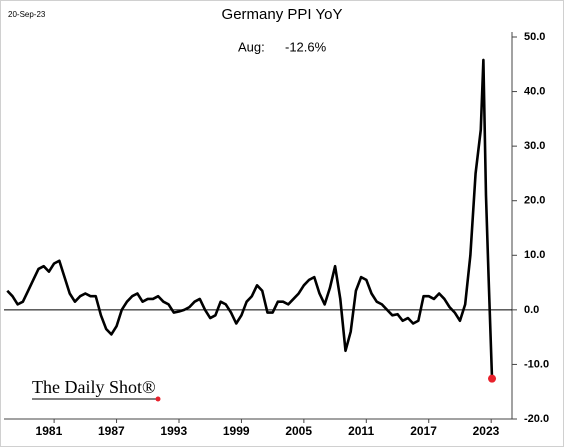  Describe the element at coordinates (423, 431) in the screenshot. I see `x-tick-label: 2017` at that location.